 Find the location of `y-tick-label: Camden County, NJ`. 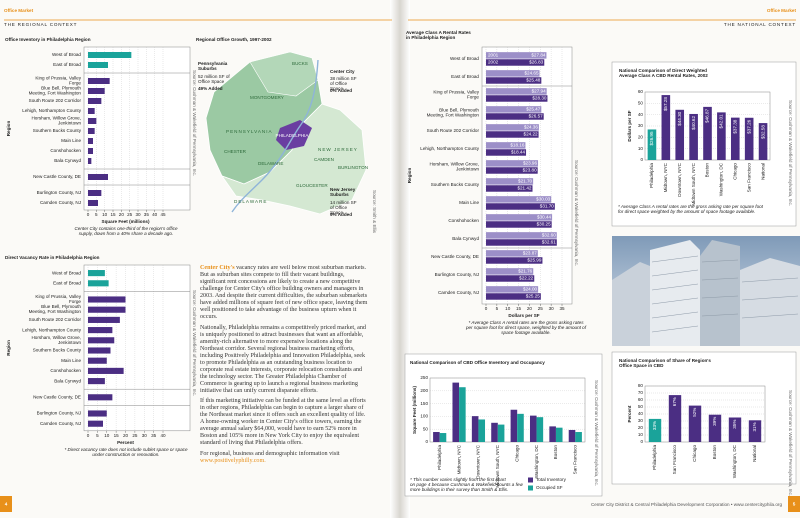

y-tick-label: Camden County, NJ is located at coordinates (458, 292).